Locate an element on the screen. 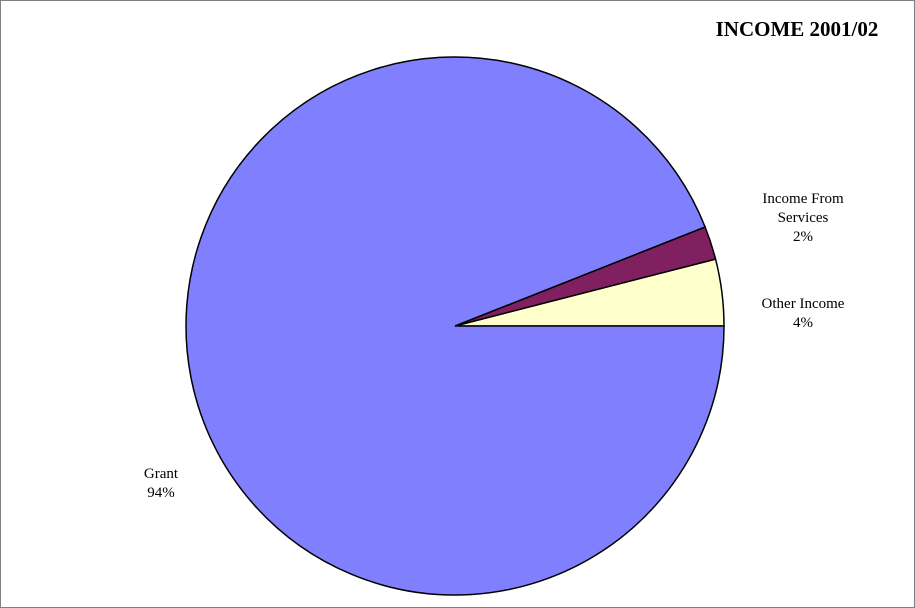 The image size is (915, 608). slice-label-other-income: Other Income 4% is located at coordinates (803, 314).